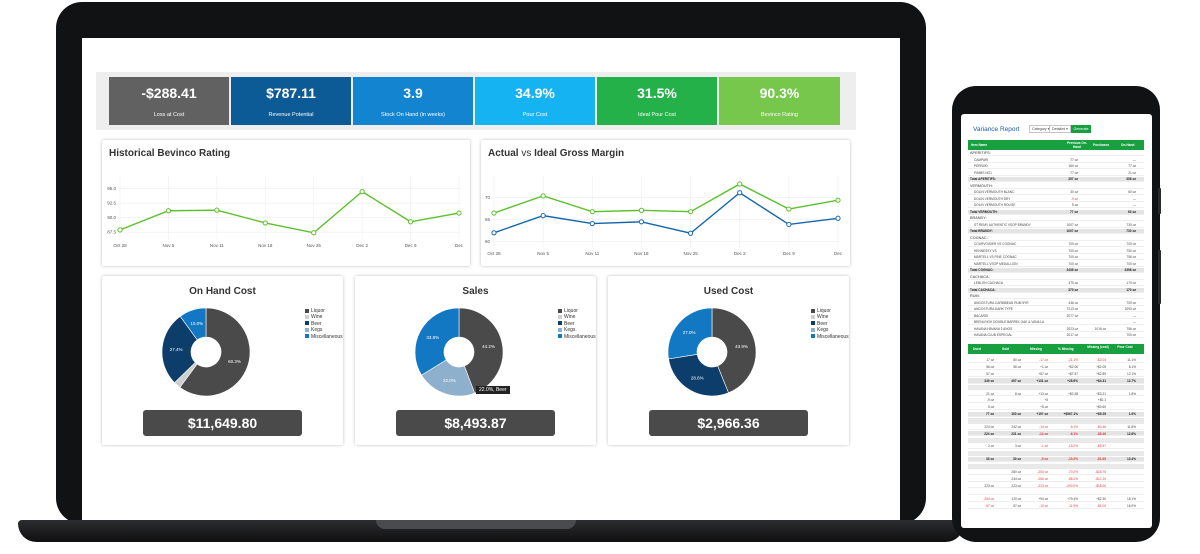 This screenshot has width=1200, height=554. I want to click on table-row, so click(1056, 493).